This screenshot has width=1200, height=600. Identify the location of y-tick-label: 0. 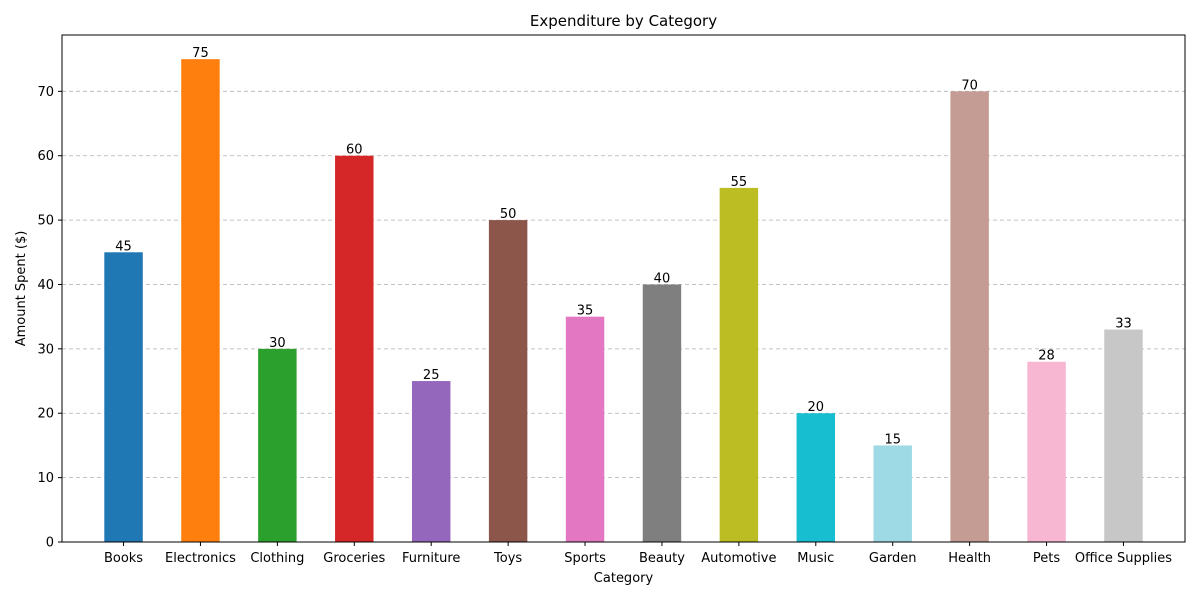
(50, 543).